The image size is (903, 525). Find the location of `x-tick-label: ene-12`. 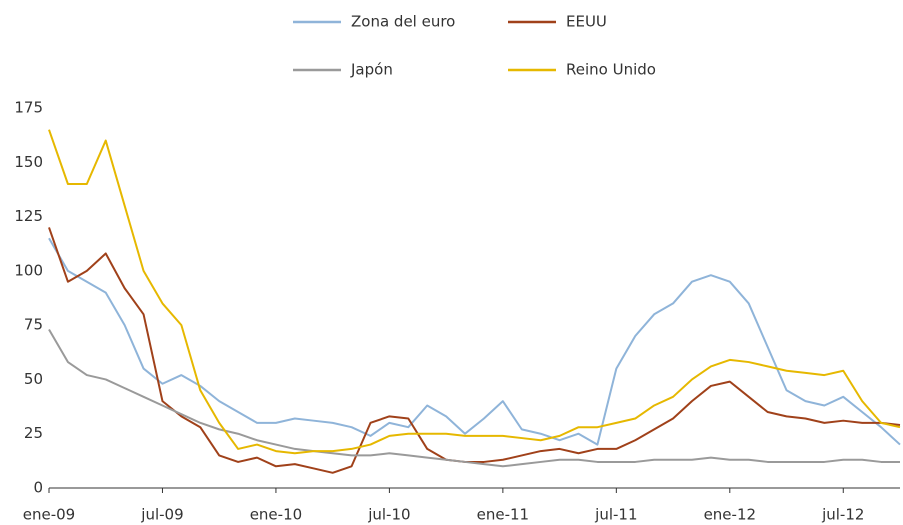

x-tick-label: ene-12 is located at coordinates (730, 515).